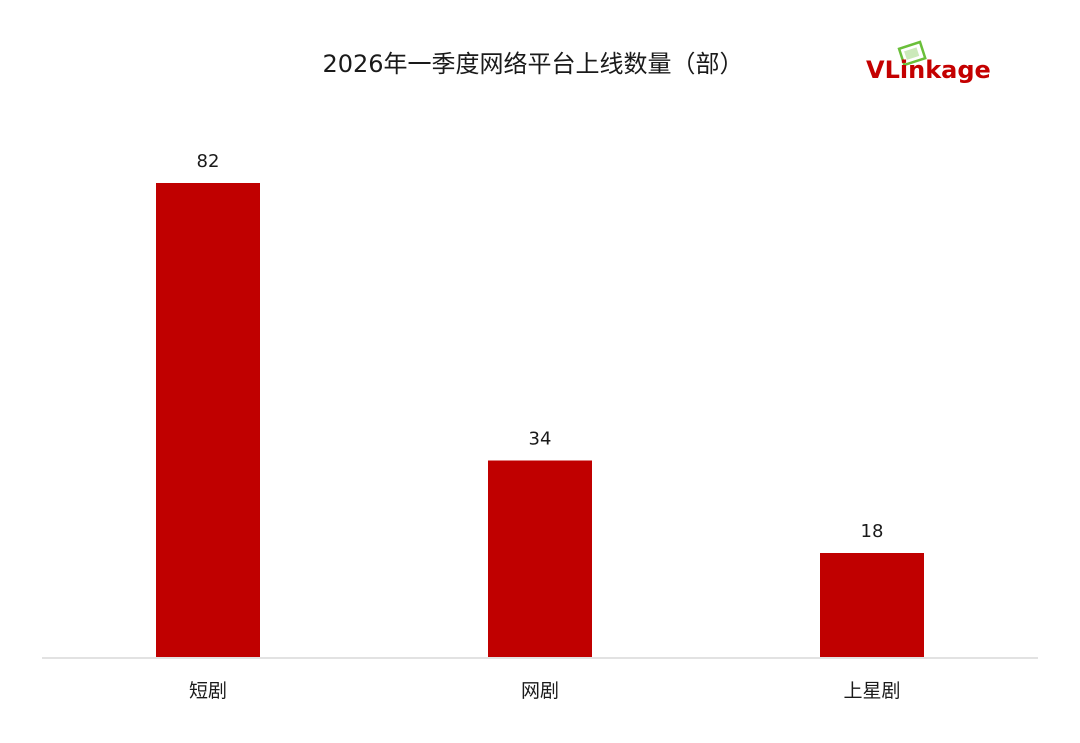 The image size is (1080, 743). I want to click on logo-card-icon, so click(912, 53).